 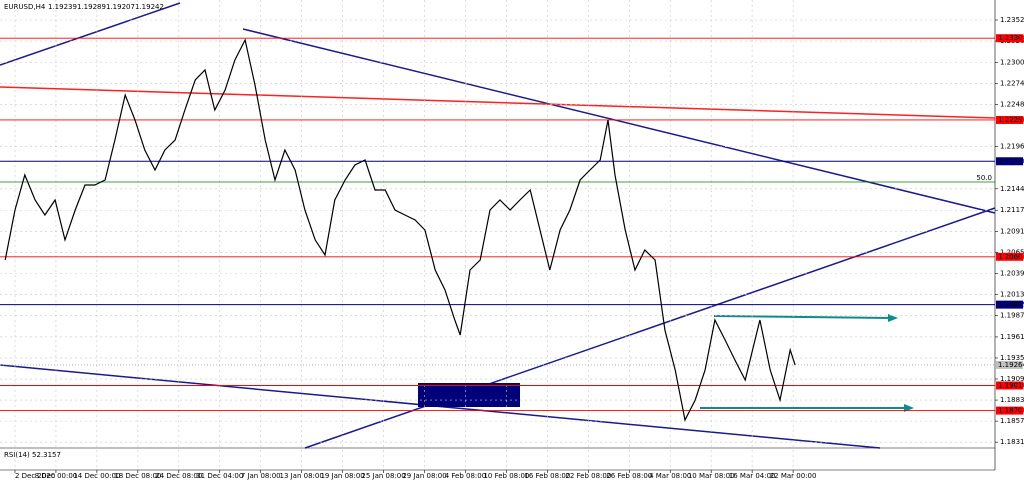 I want to click on x-tick-label: 10 Mar 08:00, so click(x=711, y=476).